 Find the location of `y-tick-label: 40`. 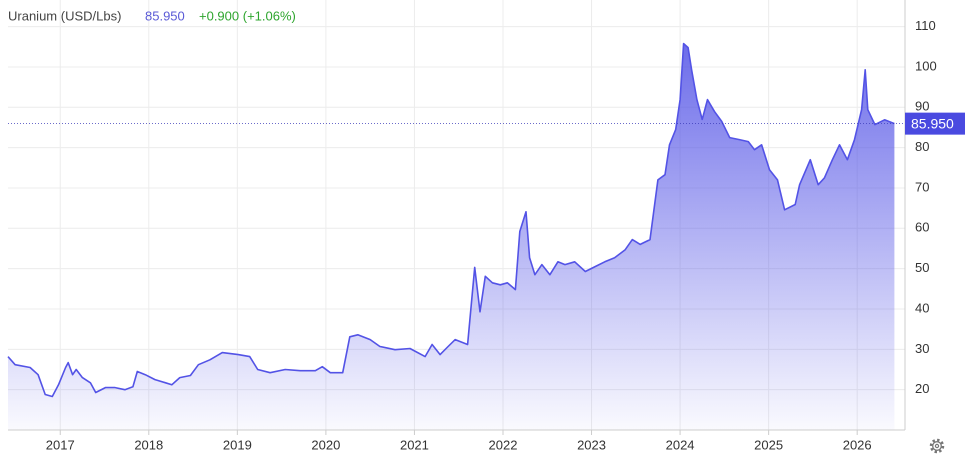

y-tick-label: 40 is located at coordinates (922, 307).